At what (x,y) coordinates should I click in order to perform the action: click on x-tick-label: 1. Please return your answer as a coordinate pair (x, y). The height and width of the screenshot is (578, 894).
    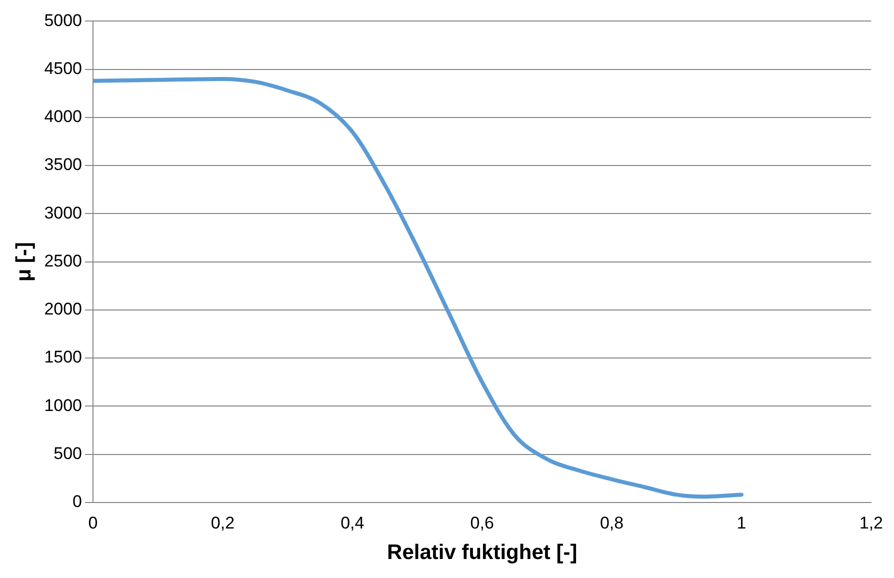
    Looking at the image, I should click on (741, 522).